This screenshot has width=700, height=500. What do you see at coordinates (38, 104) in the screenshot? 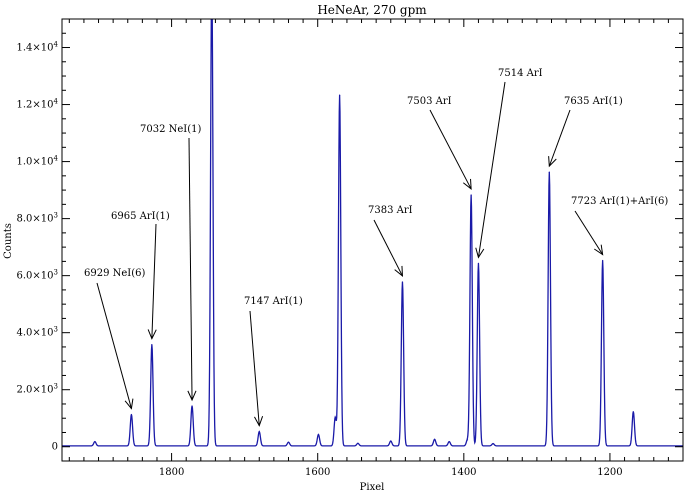
I see `y-tick-label: 1.2×10⁴` at bounding box center [38, 104].